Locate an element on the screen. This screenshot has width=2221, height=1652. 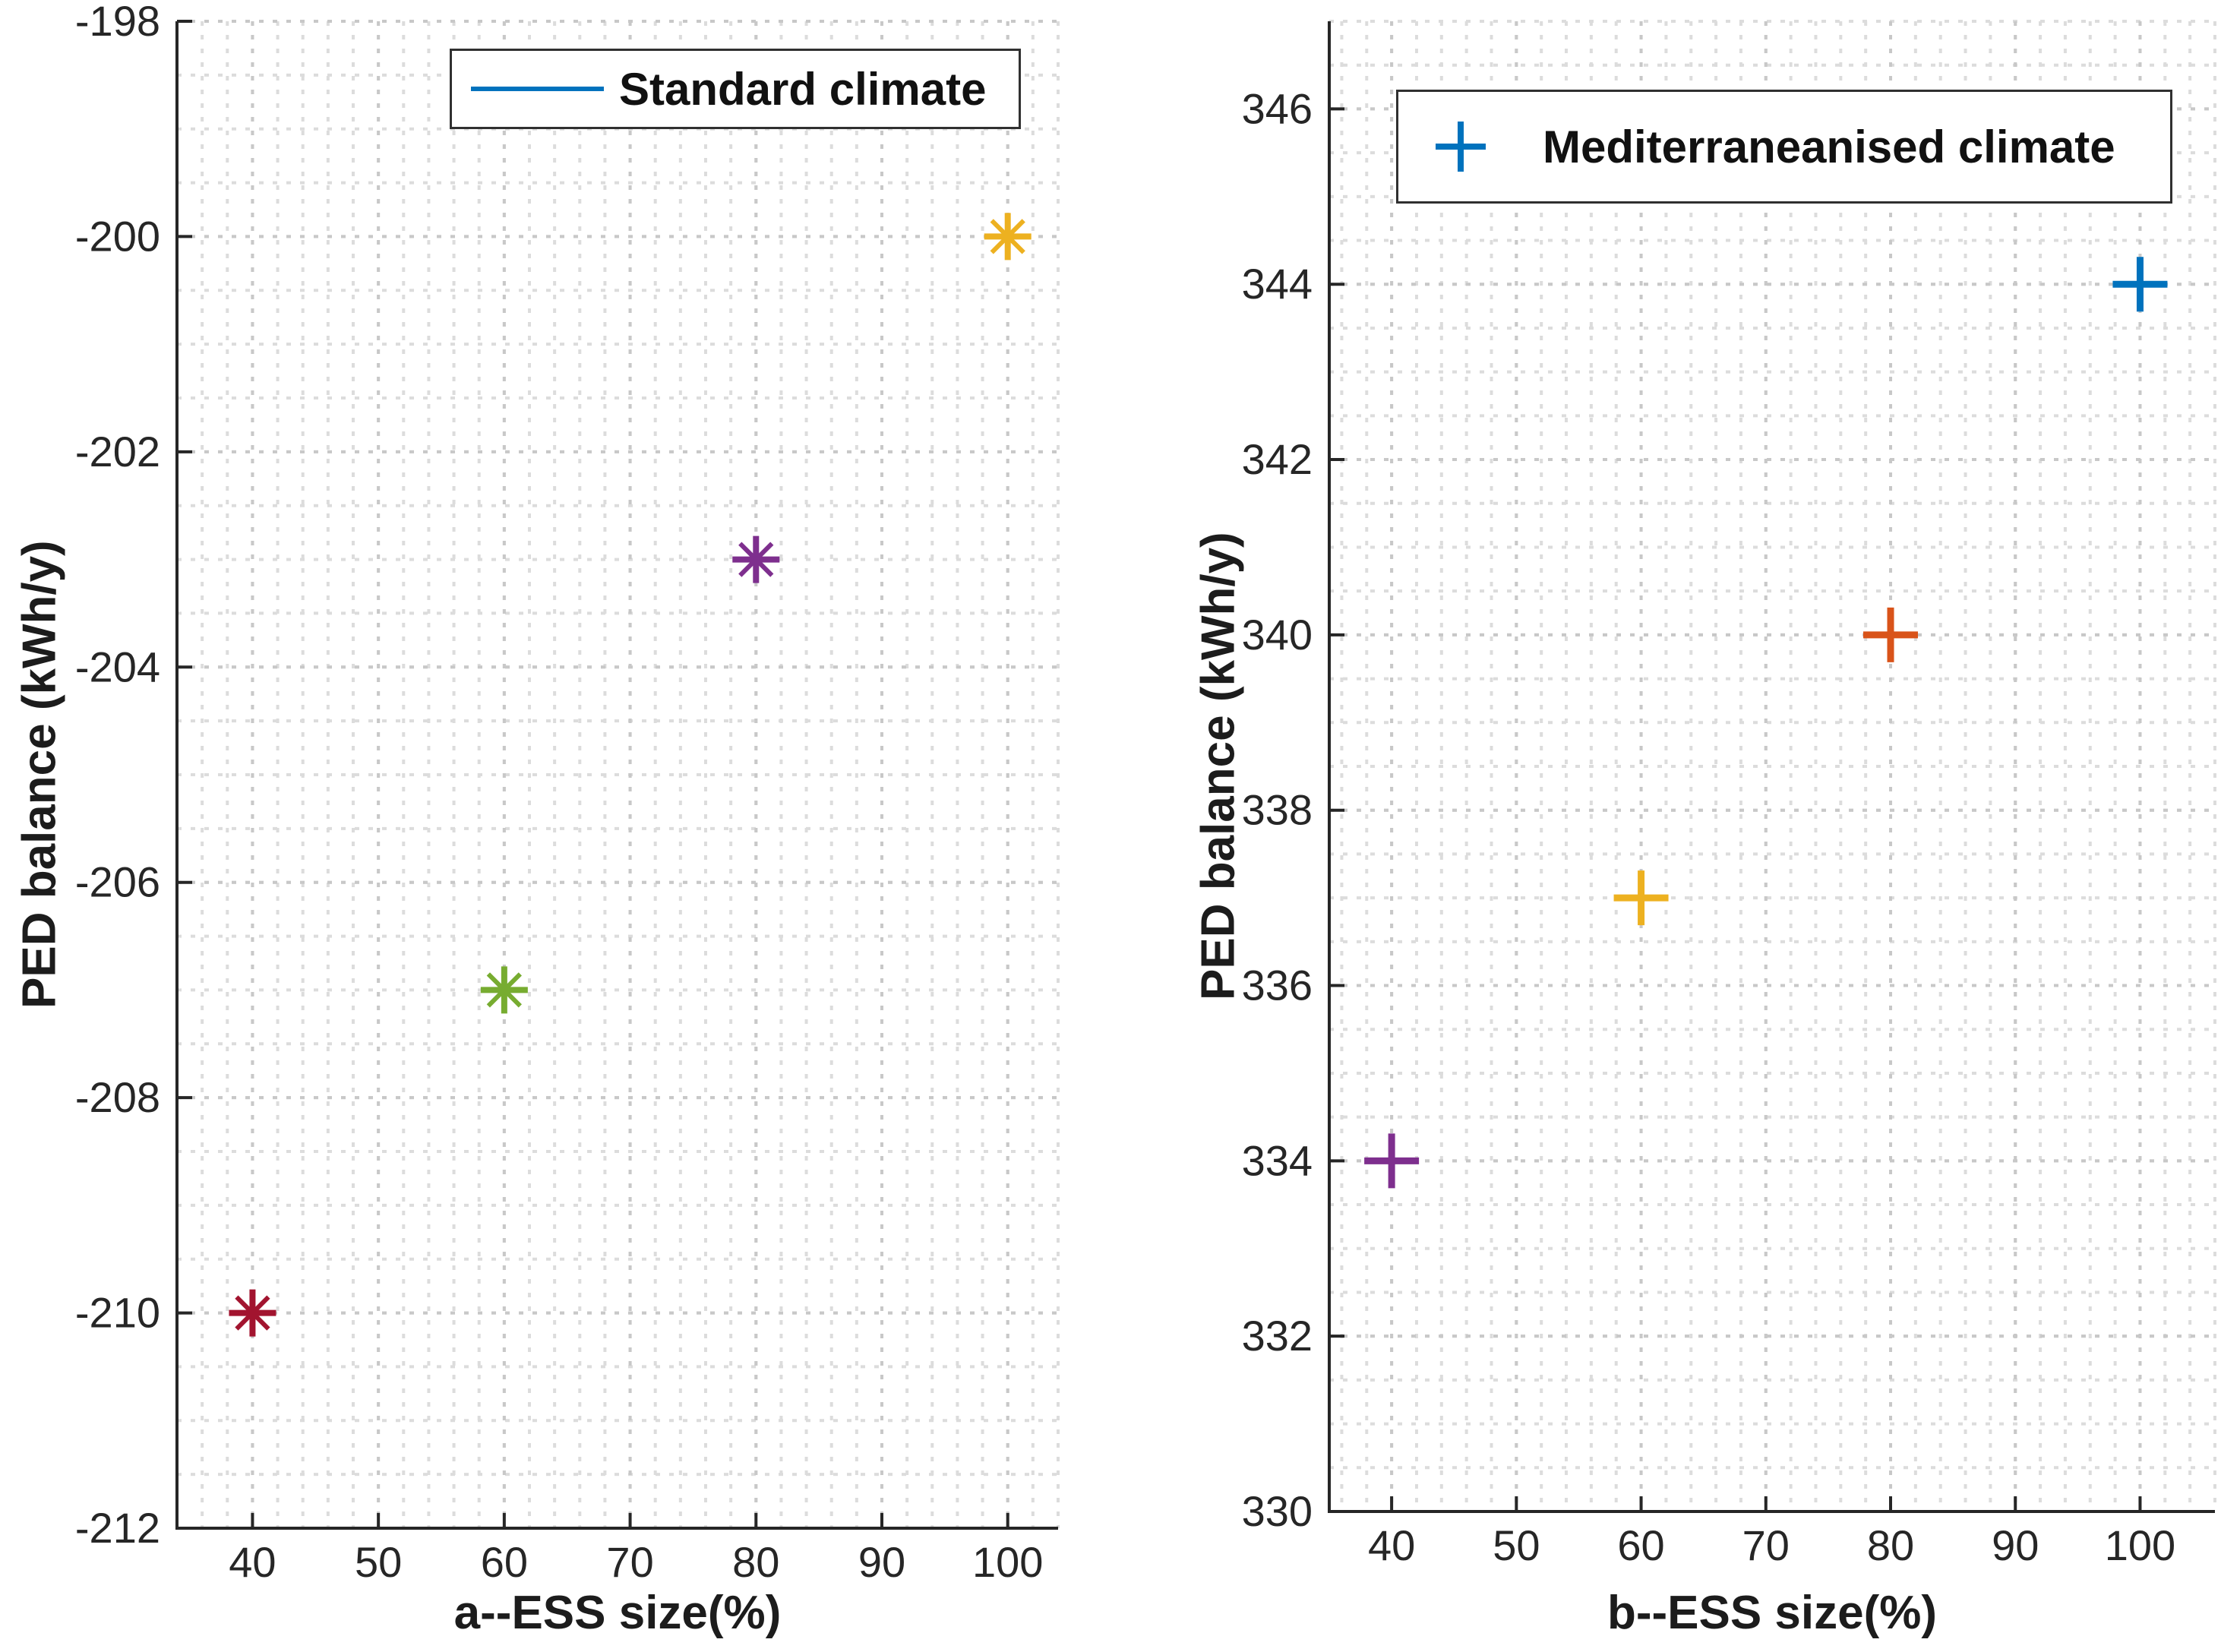
right-y-axis-label: PED balance (kWh/y) is located at coordinates (1218, 766).